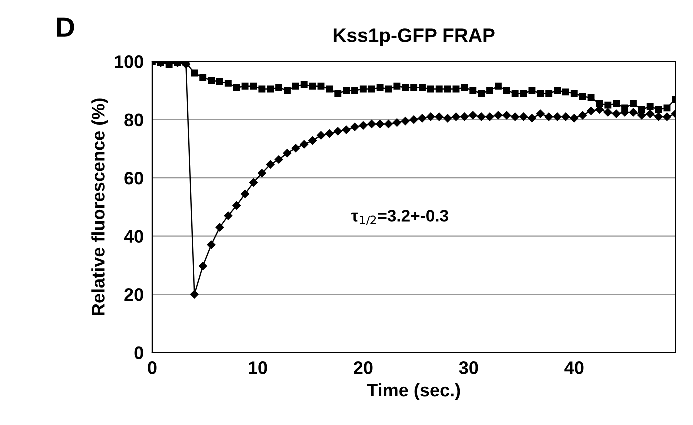 The image size is (693, 425). I want to click on x-tick-label: 40, so click(574, 368).